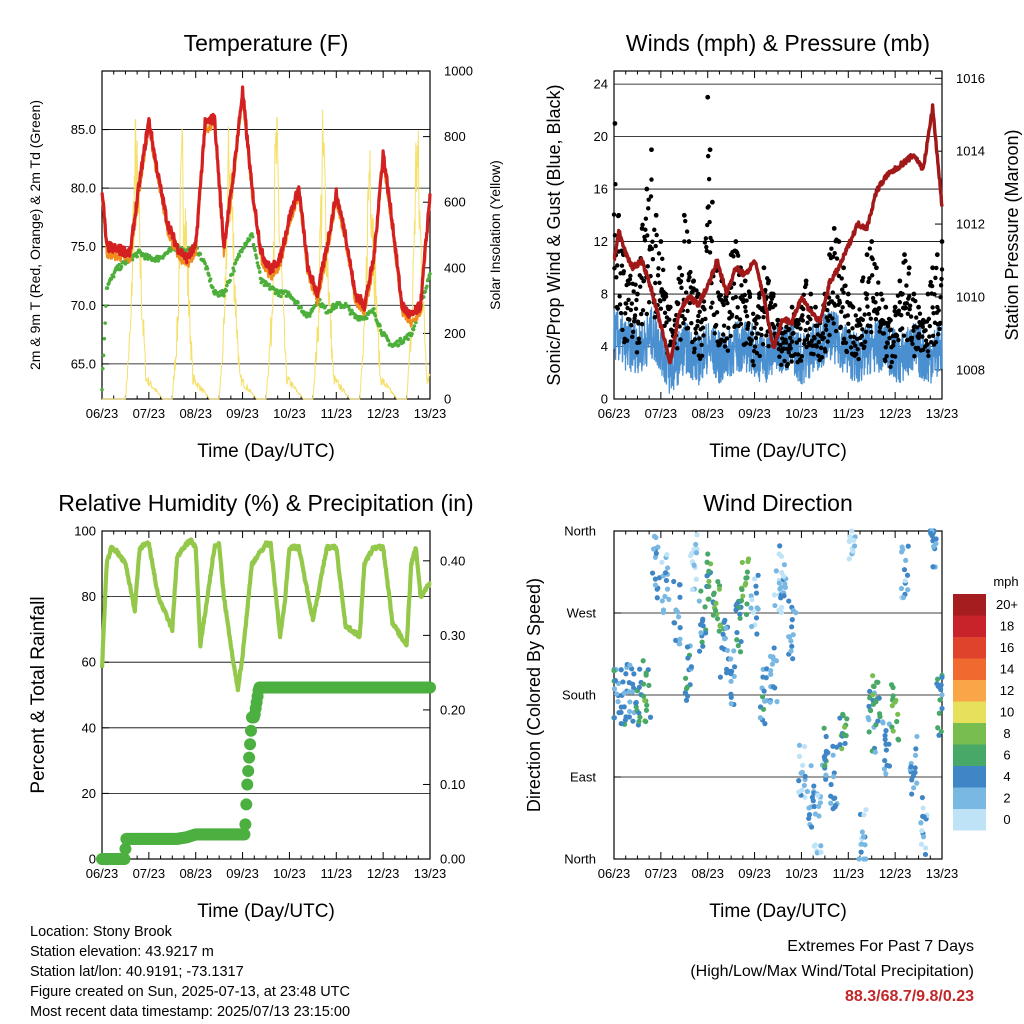 Image resolution: width=1024 pixels, height=1024 pixels. Describe the element at coordinates (83, 246) in the screenshot. I see `y-tick-label: 75.0` at that location.